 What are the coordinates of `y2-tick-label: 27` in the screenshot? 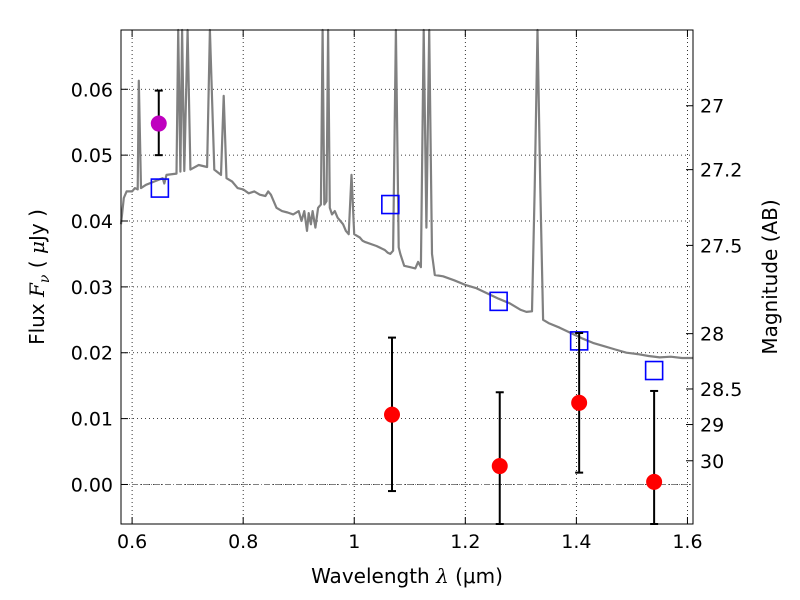 It's located at (712, 107).